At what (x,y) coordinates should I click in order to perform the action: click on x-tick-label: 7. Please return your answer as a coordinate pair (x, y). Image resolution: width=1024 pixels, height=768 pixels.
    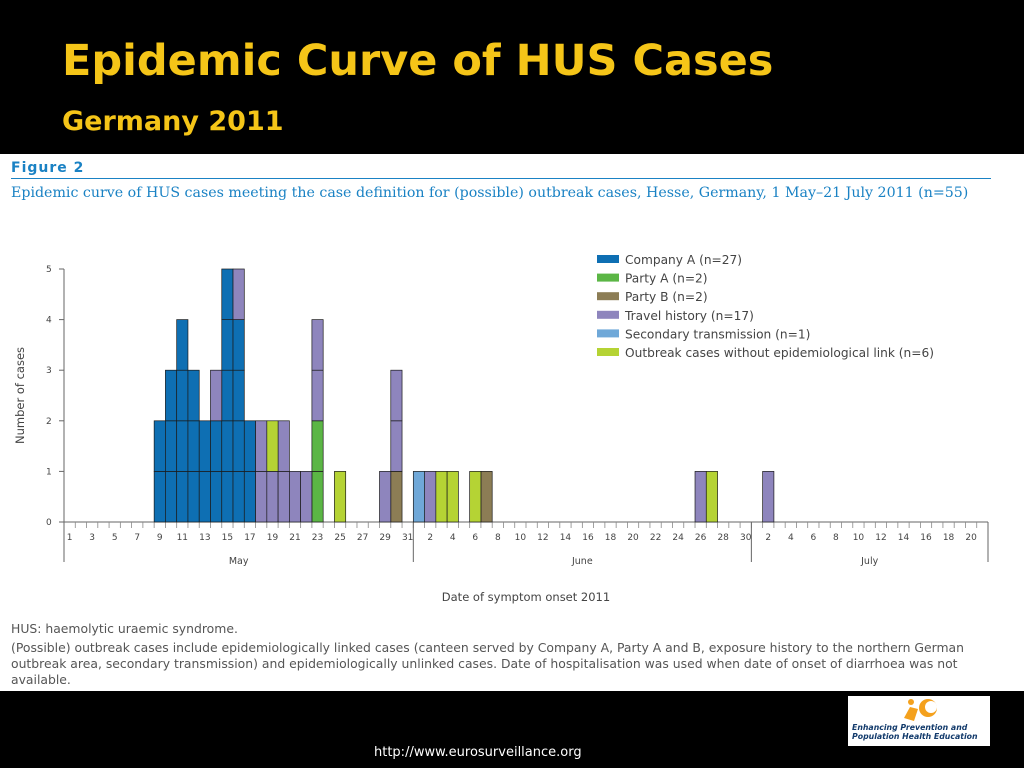
    Looking at the image, I should click on (137, 538).